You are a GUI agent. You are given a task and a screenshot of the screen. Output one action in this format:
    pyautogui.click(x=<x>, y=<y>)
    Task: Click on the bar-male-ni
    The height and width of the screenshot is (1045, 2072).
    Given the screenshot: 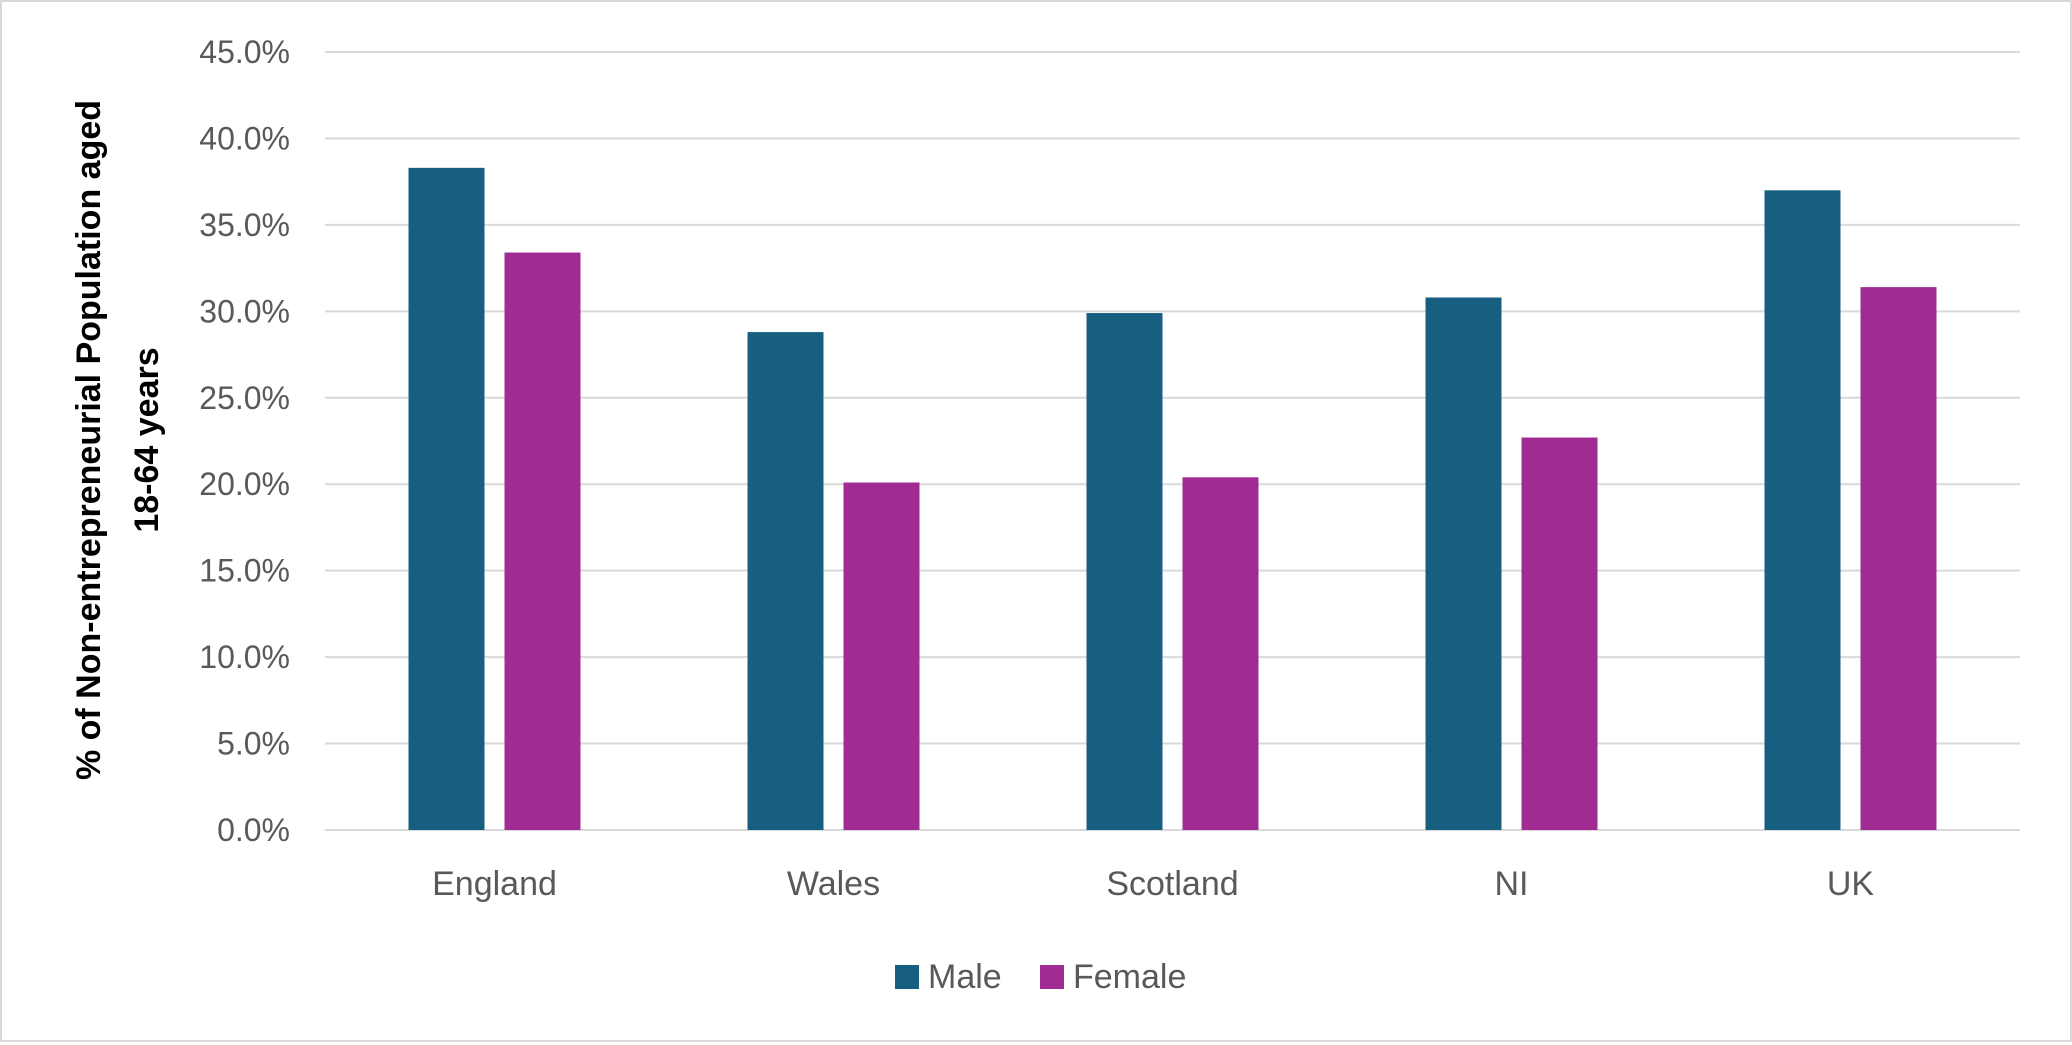 What is the action you would take?
    pyautogui.click(x=1463, y=564)
    